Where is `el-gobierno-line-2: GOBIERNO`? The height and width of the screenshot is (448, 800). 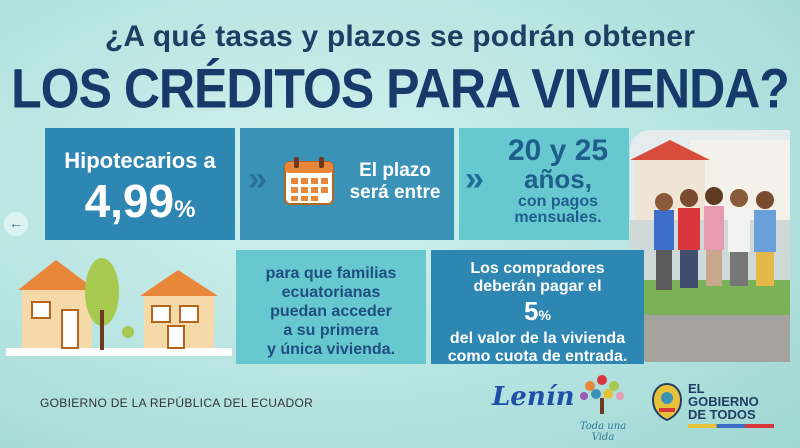
el-gobierno-line-2: GOBIERNO is located at coordinates (723, 401).